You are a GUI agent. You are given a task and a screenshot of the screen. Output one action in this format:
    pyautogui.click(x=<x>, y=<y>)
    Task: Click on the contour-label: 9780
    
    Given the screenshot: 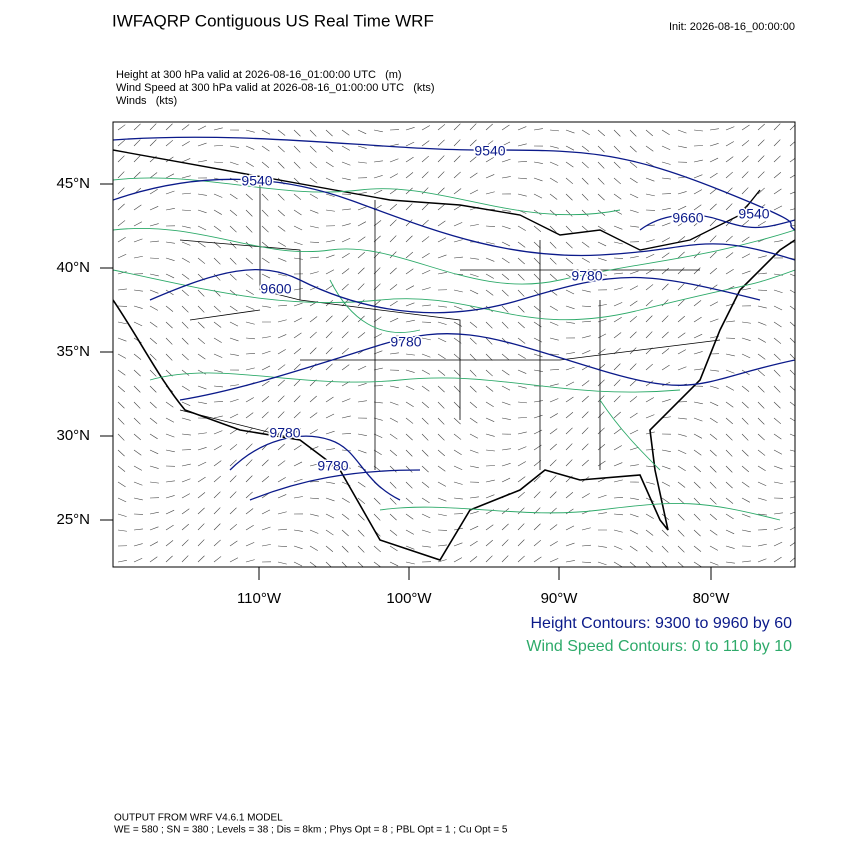 What is the action you would take?
    pyautogui.click(x=586, y=276)
    